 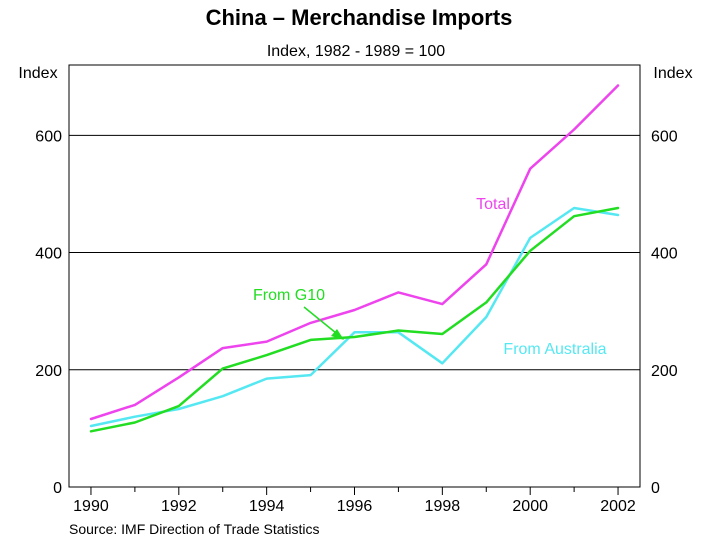 What do you see at coordinates (57, 488) in the screenshot?
I see `y-tick-label-left: 0` at bounding box center [57, 488].